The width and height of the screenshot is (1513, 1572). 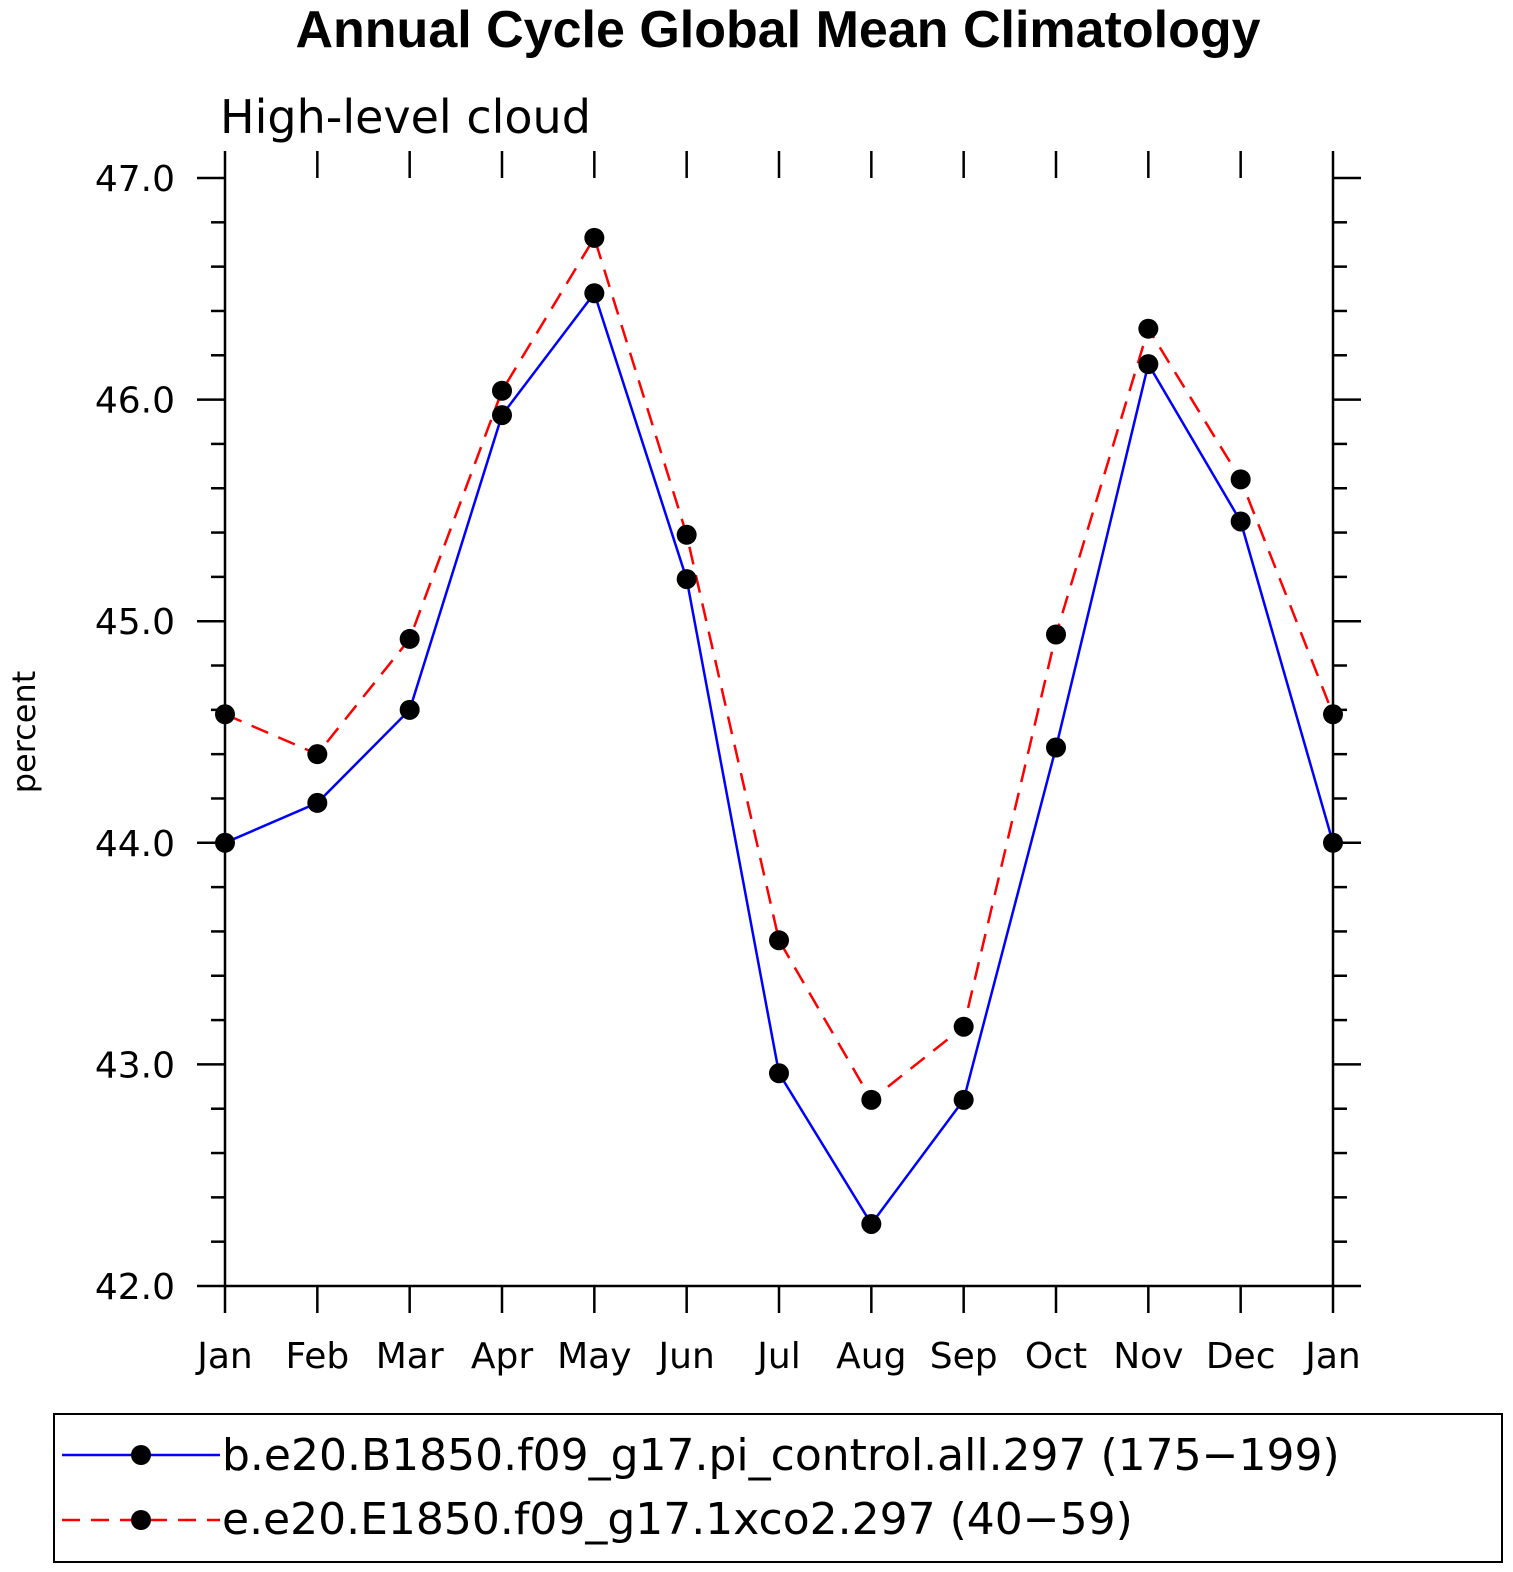 I want to click on x-tick-label: Nov, so click(x=1148, y=1356).